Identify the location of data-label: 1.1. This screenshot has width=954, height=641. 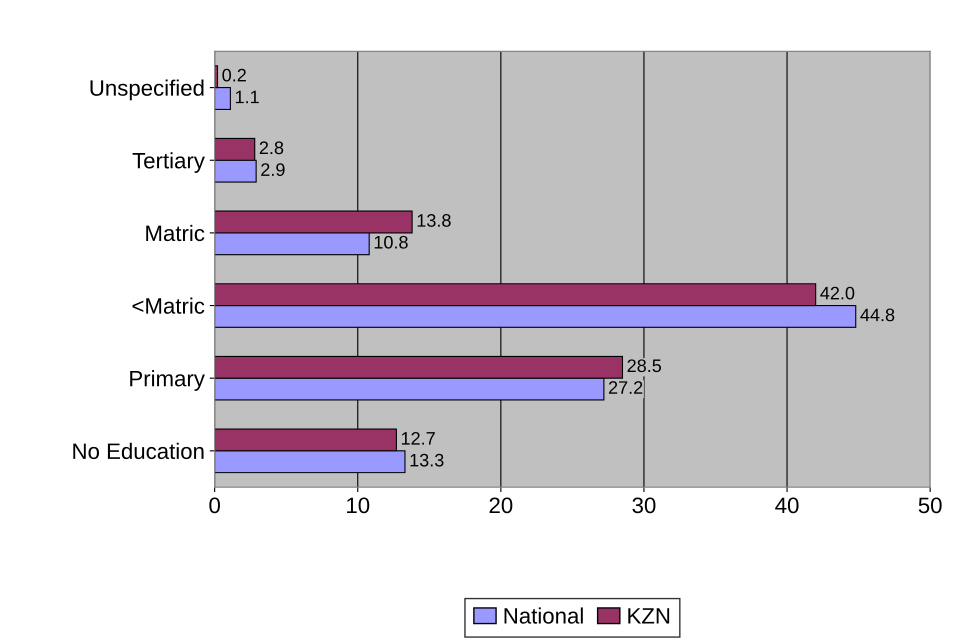
(247, 97).